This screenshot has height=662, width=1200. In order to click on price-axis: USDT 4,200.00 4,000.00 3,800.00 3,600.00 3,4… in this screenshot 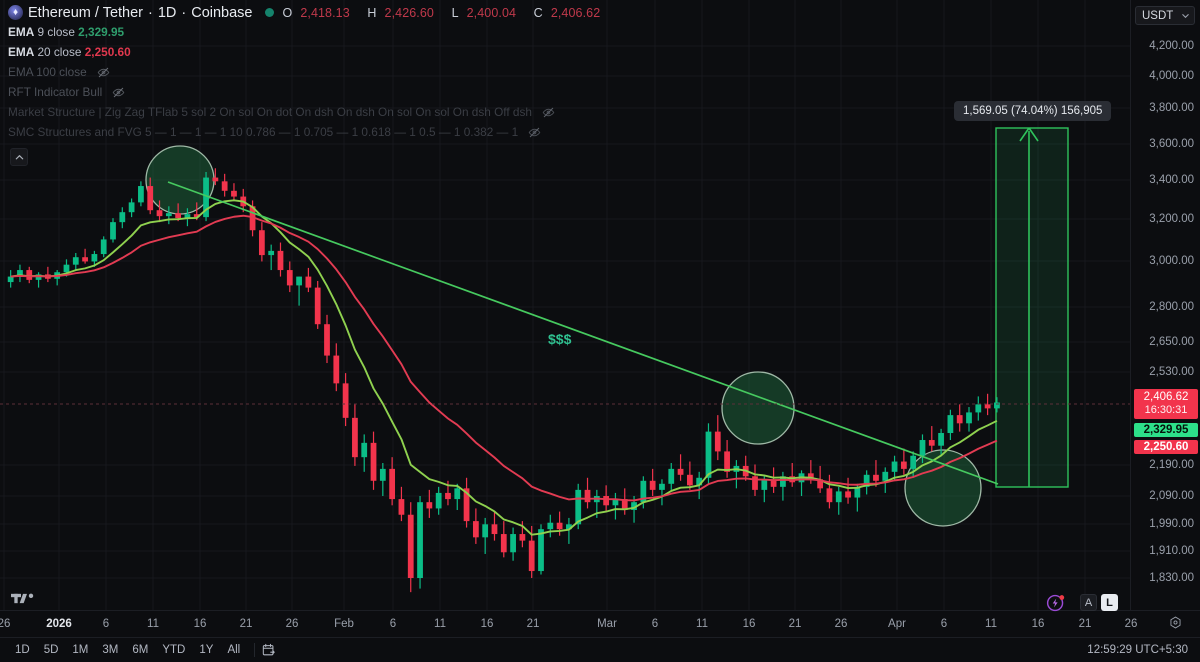, I will do `click(1165, 305)`.